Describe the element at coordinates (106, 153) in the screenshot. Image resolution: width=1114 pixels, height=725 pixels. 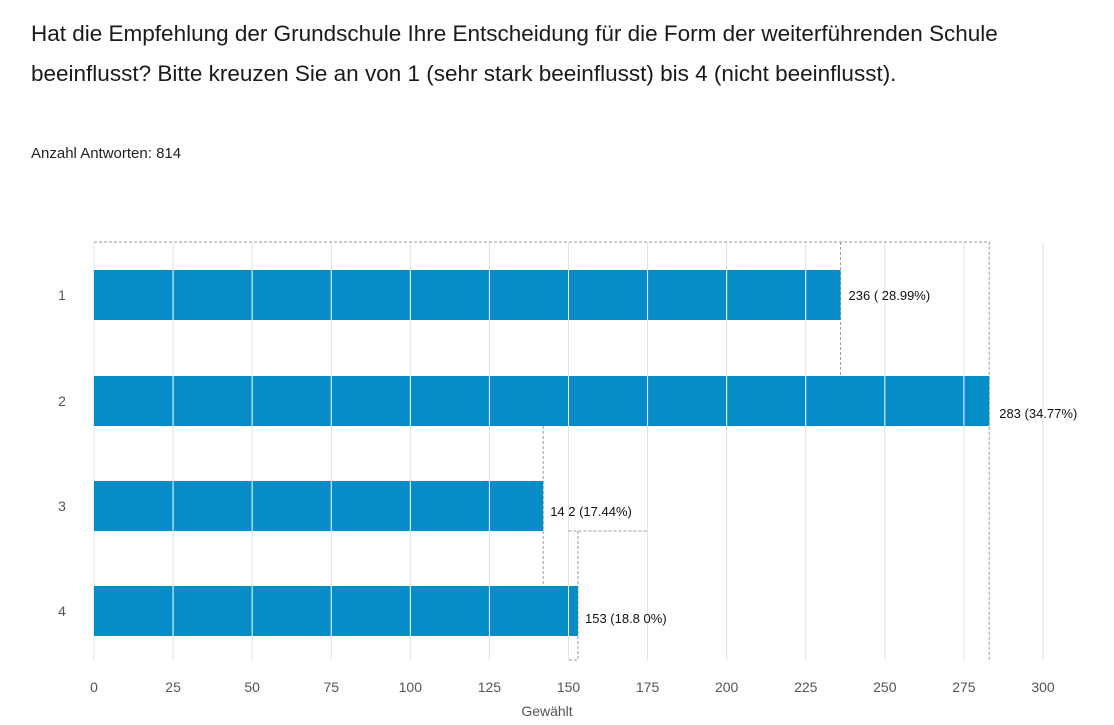
I see `response-count: Anzahl Antworten: 814` at that location.